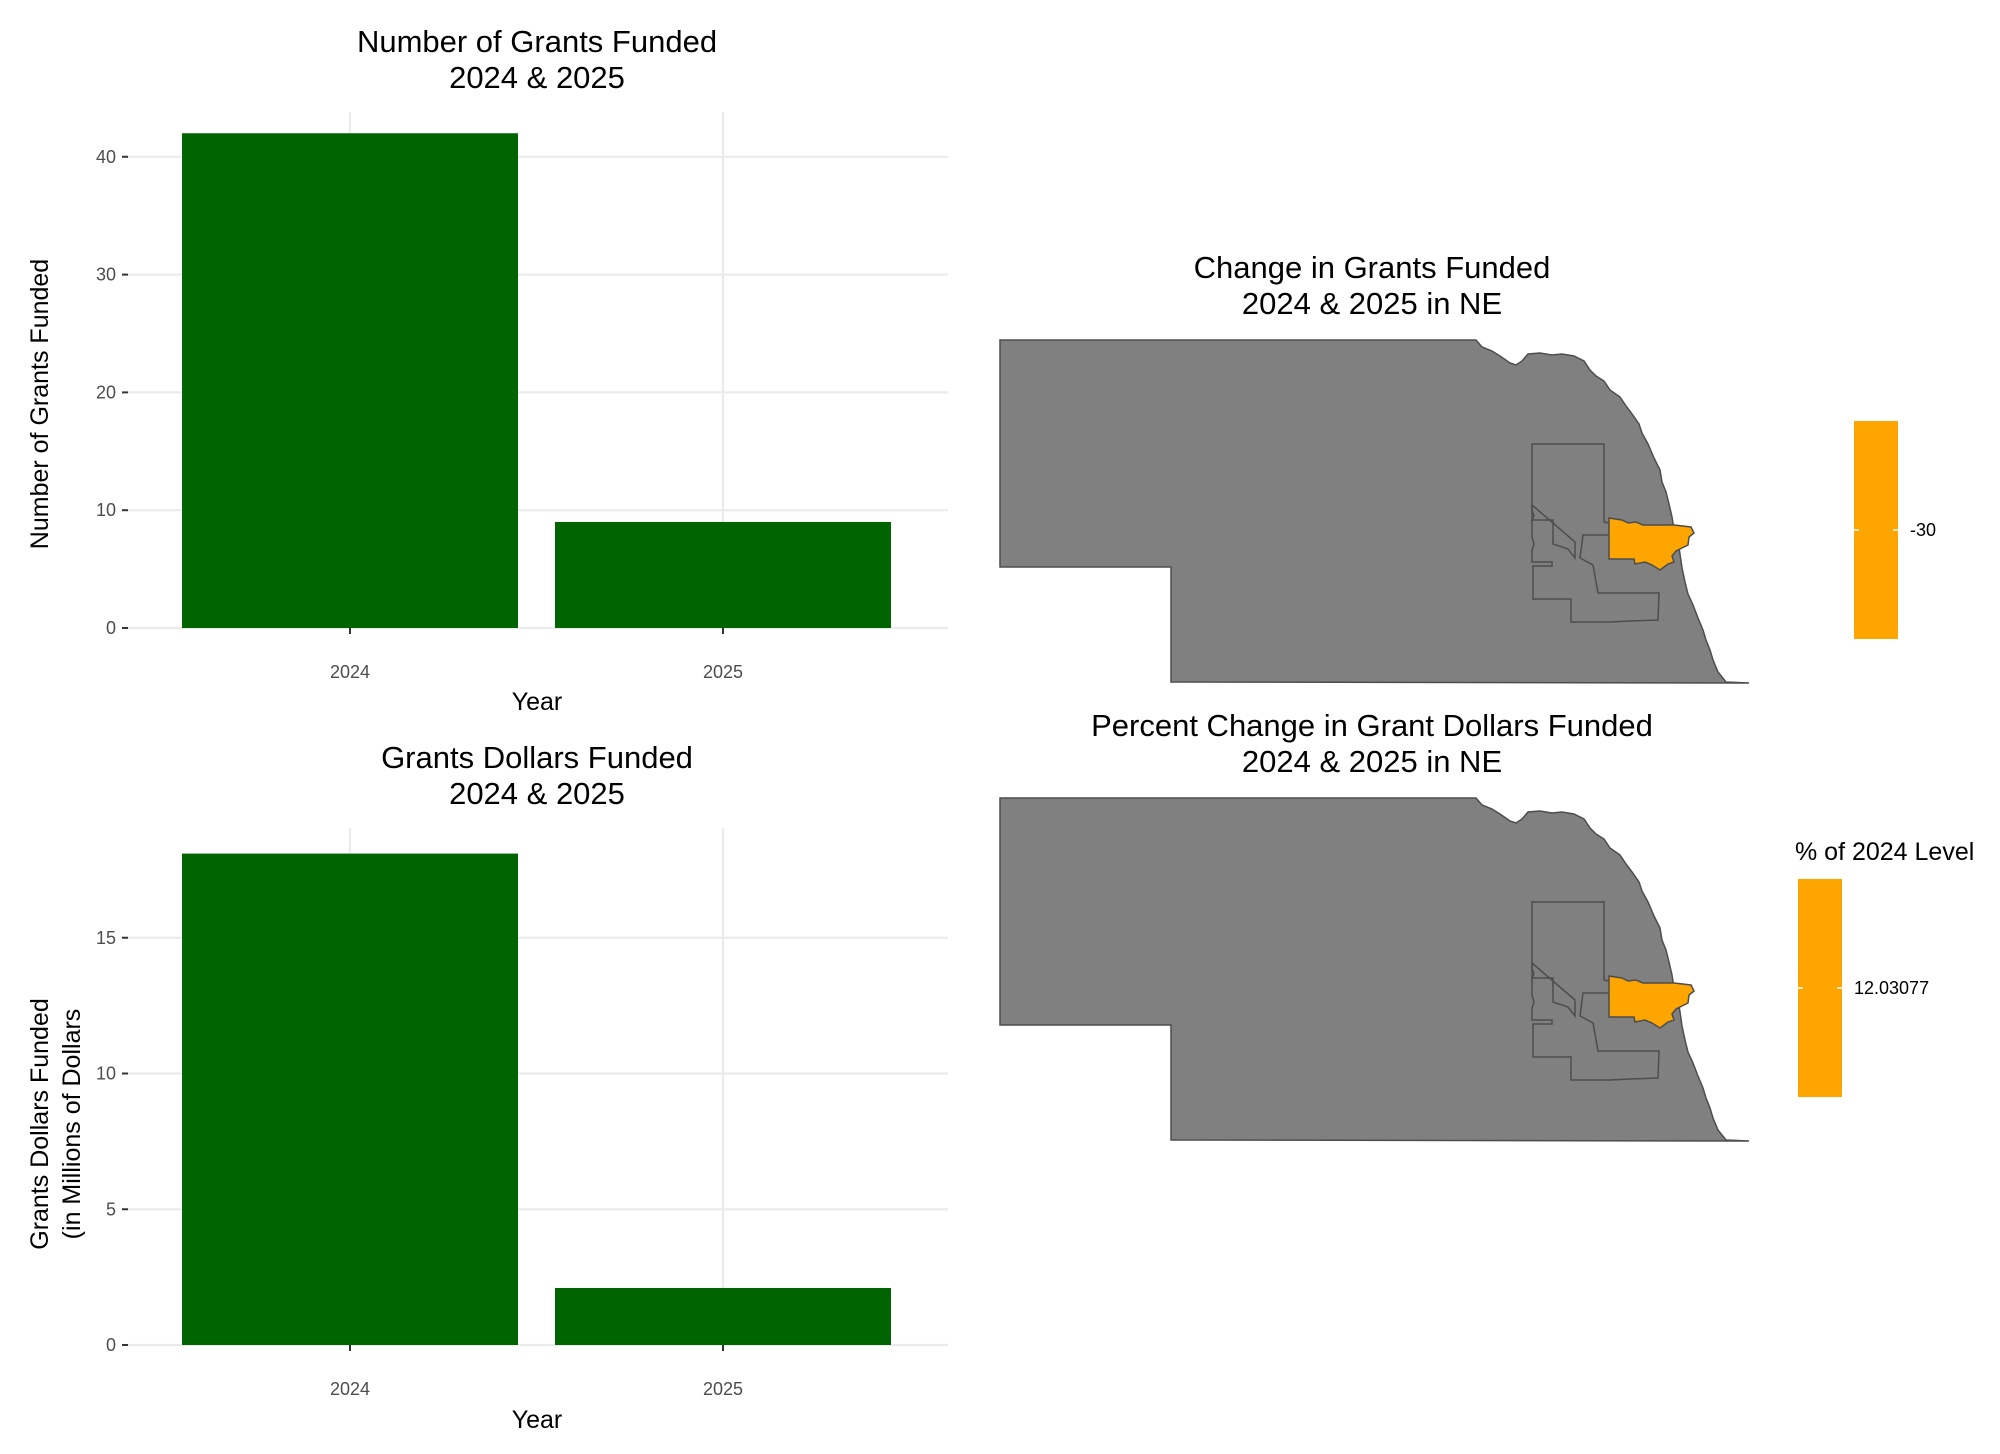  Describe the element at coordinates (537, 41) in the screenshot. I see `chart-title-line-1: Number of Grants Funded` at that location.